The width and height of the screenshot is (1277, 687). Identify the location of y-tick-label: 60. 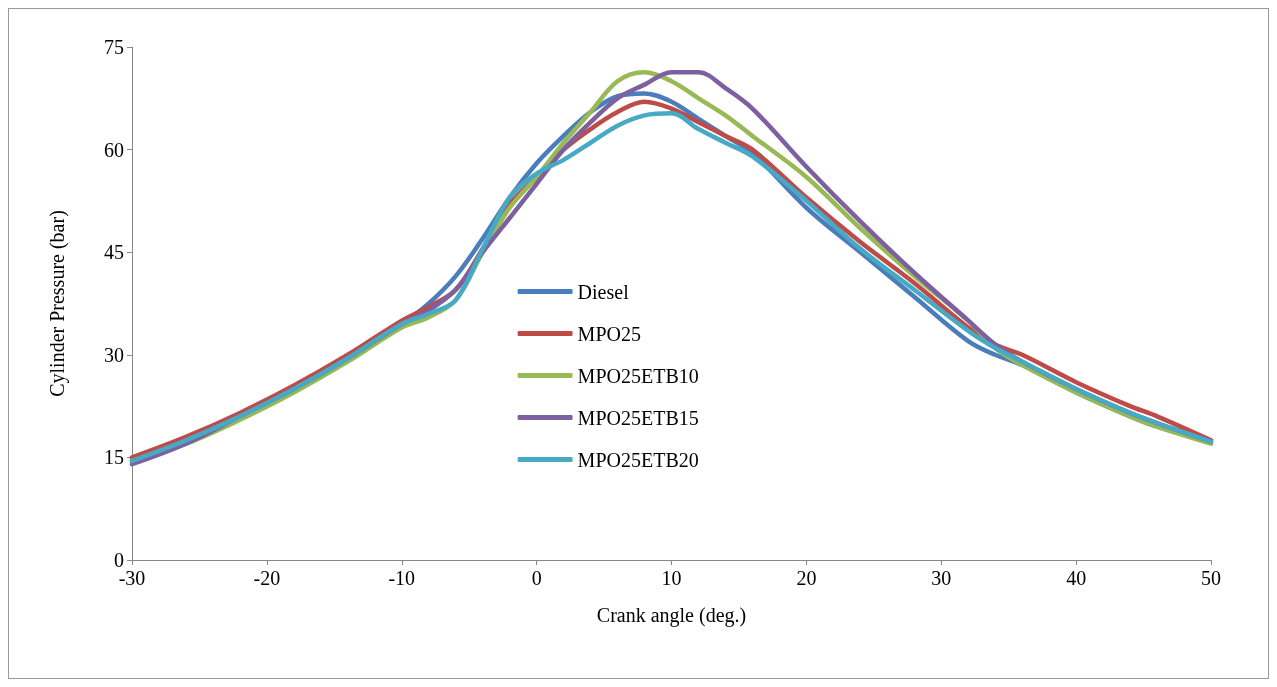
(114, 149).